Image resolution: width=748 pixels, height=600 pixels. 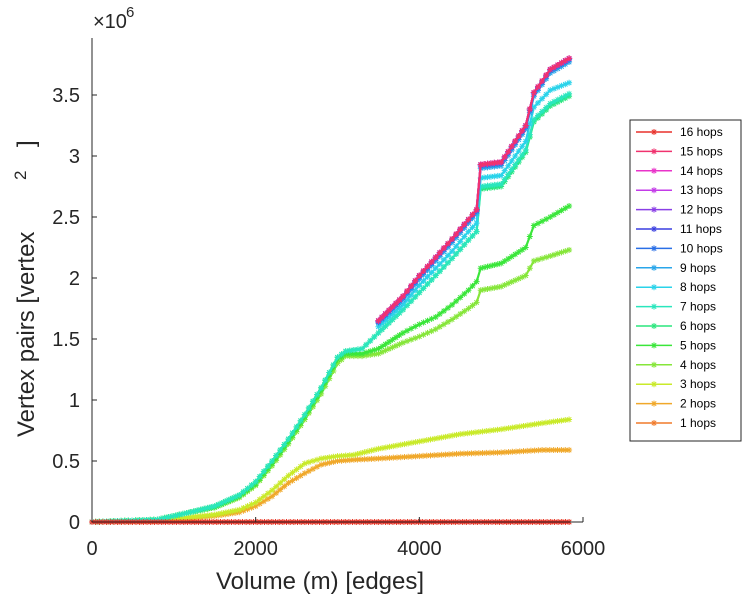 I want to click on y-tick-label: 0.5, so click(x=66, y=462).